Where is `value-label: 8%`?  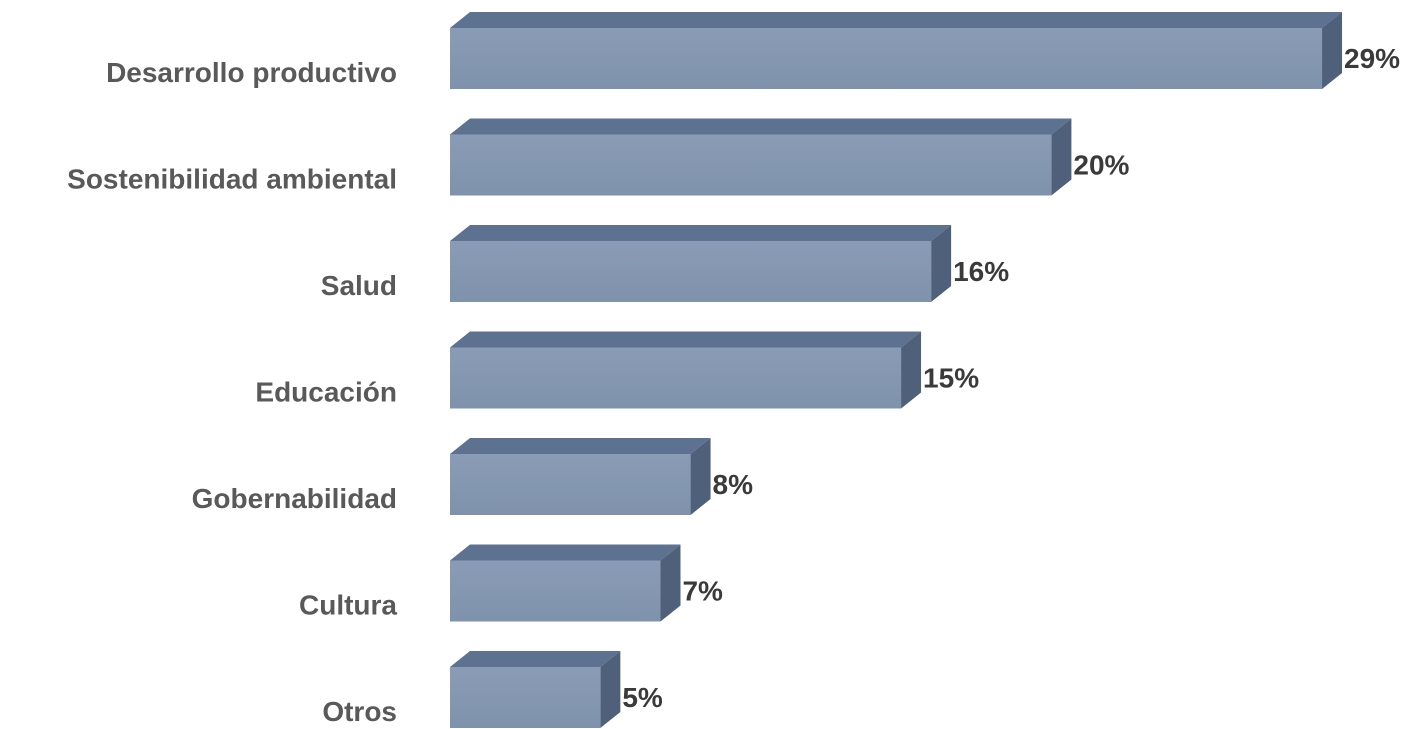 value-label: 8% is located at coordinates (733, 484).